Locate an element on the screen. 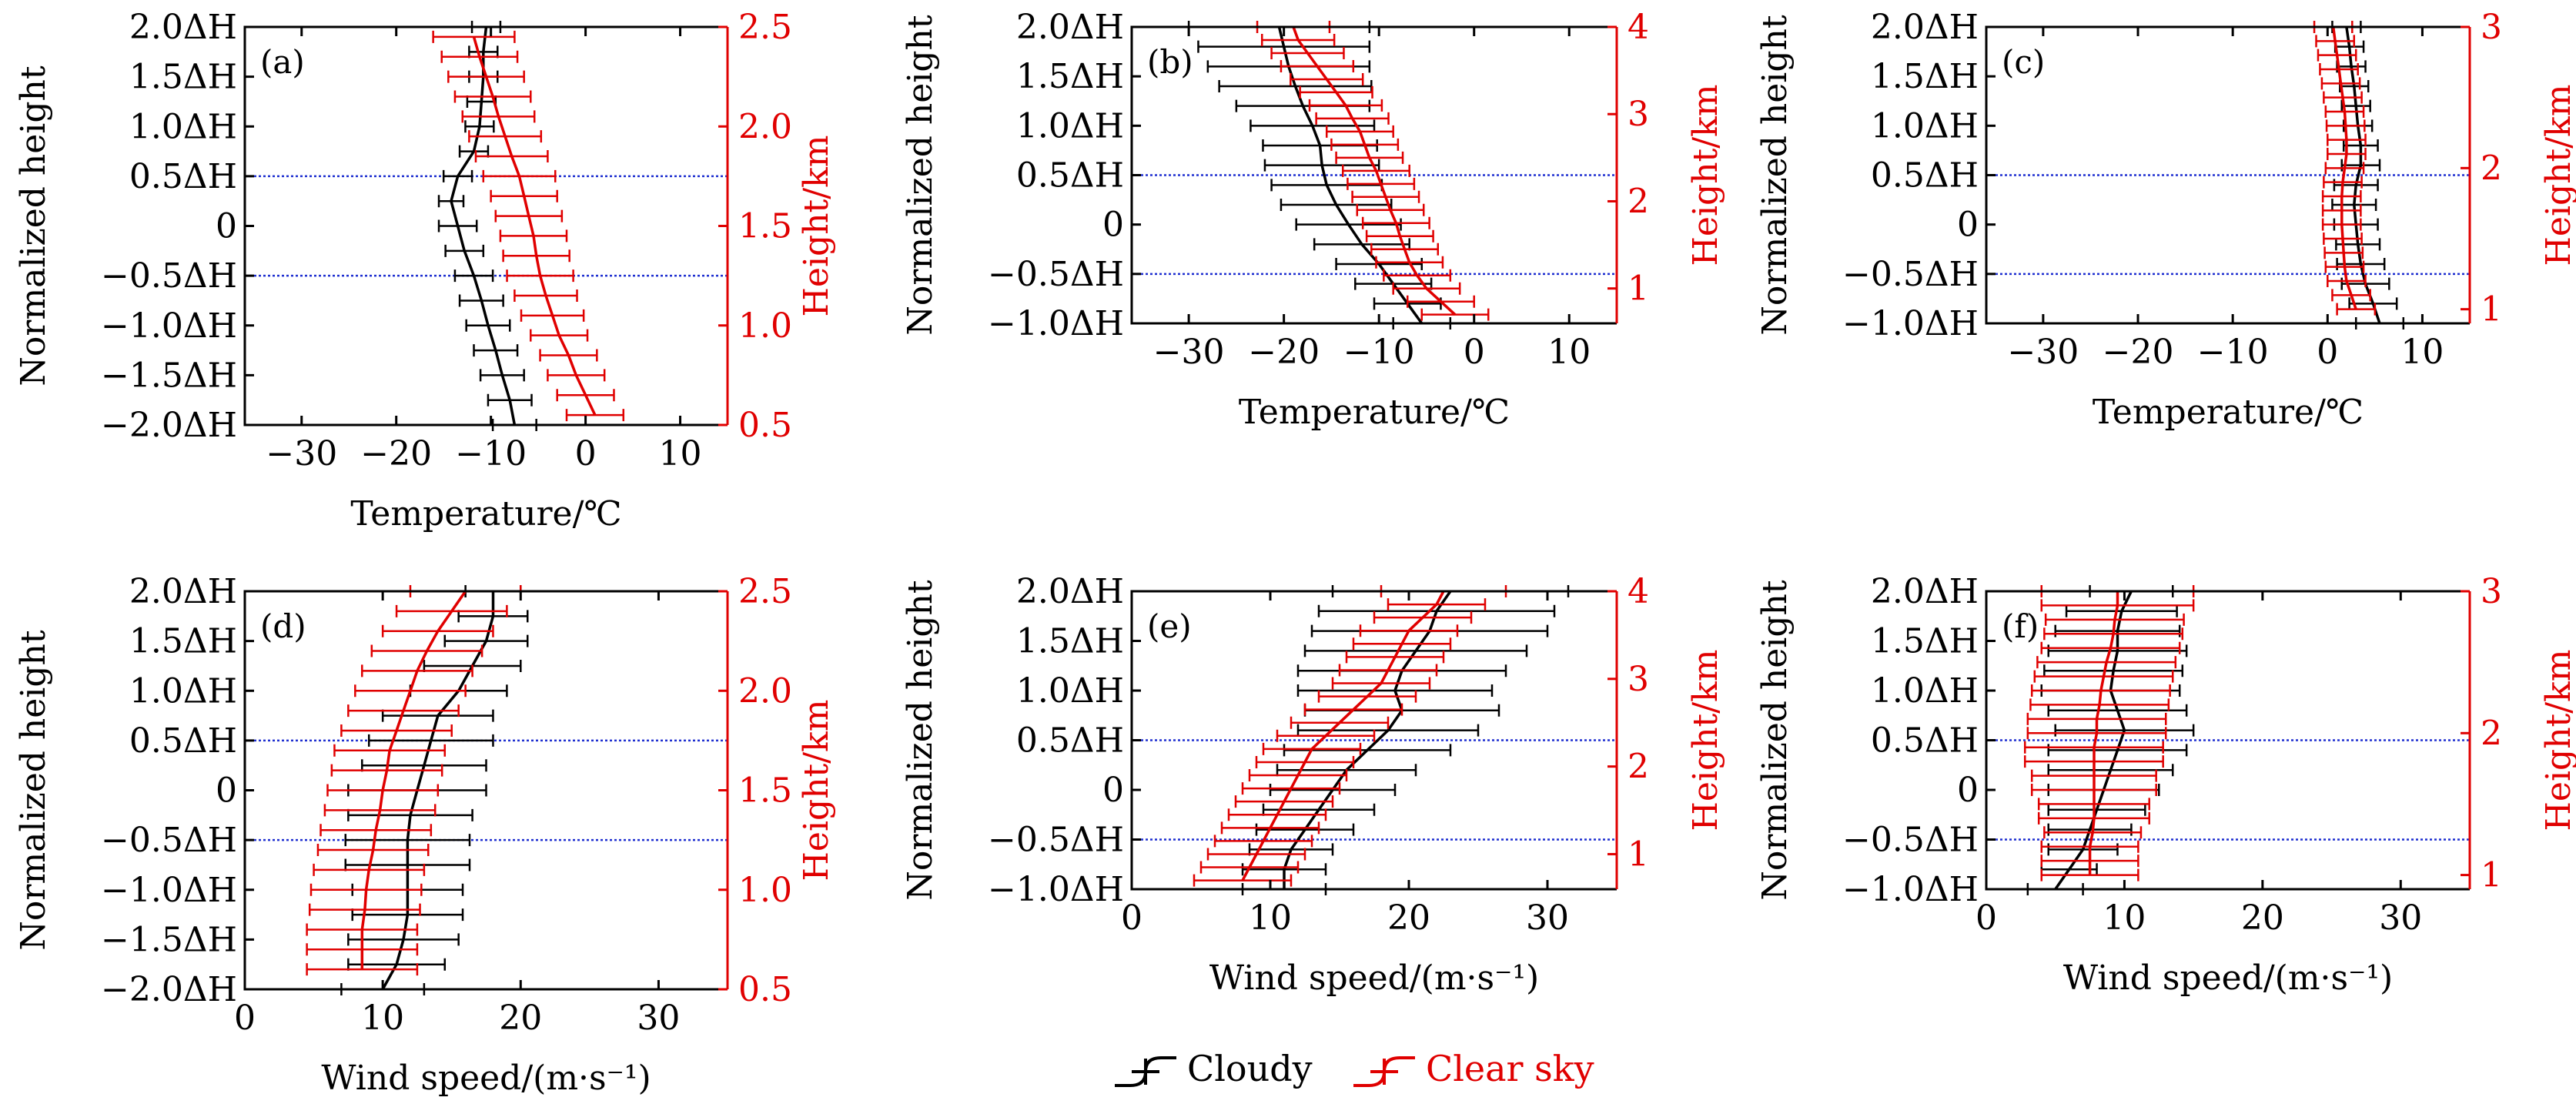  legend: Cloudy Clear sky is located at coordinates (1355, 1068).